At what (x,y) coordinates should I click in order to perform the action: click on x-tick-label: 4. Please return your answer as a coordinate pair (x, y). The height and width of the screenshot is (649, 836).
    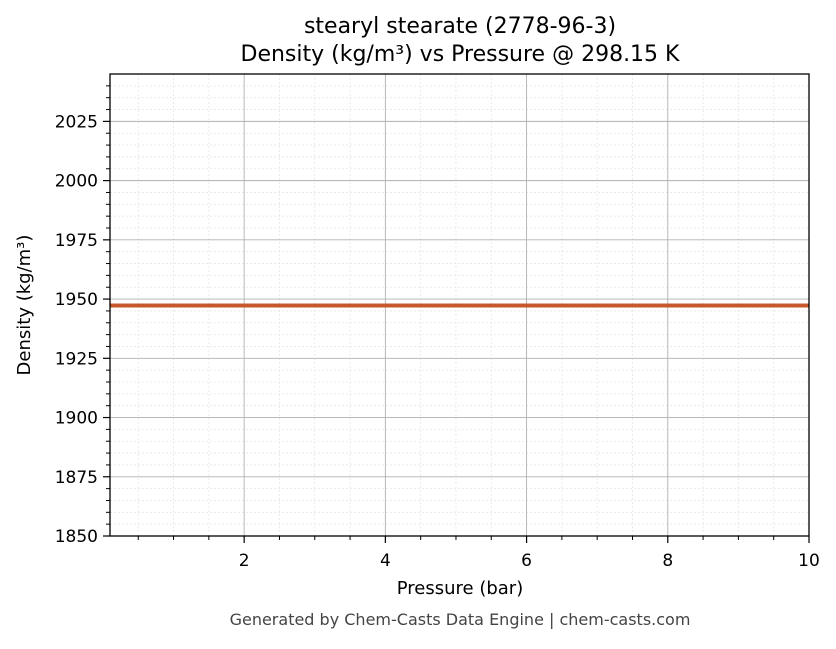
    Looking at the image, I should click on (385, 561).